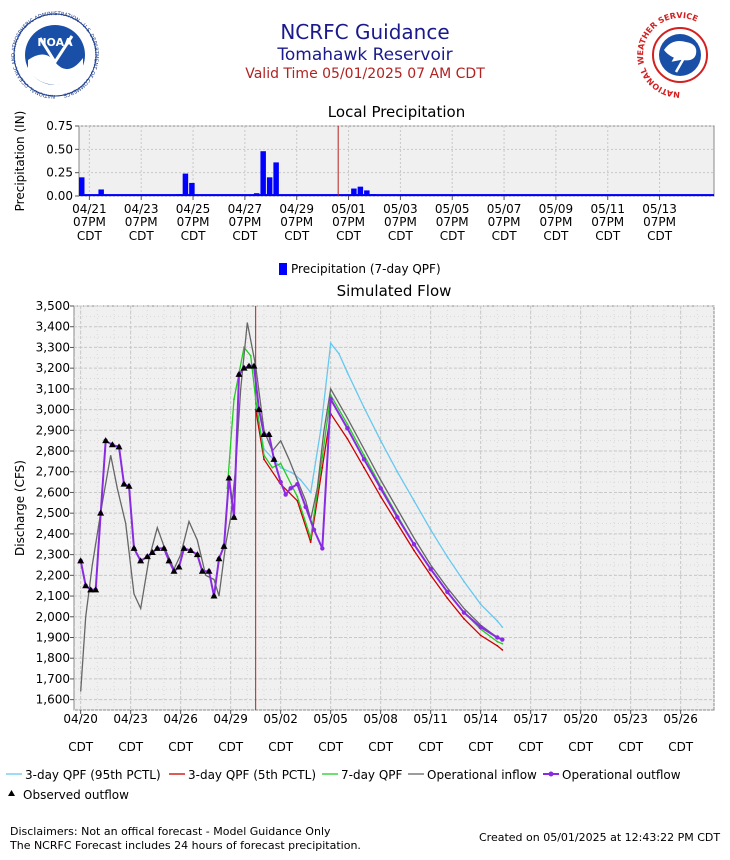  Describe the element at coordinates (59, 196) in the screenshot. I see `precip-y-tick-label: 0.00` at that location.